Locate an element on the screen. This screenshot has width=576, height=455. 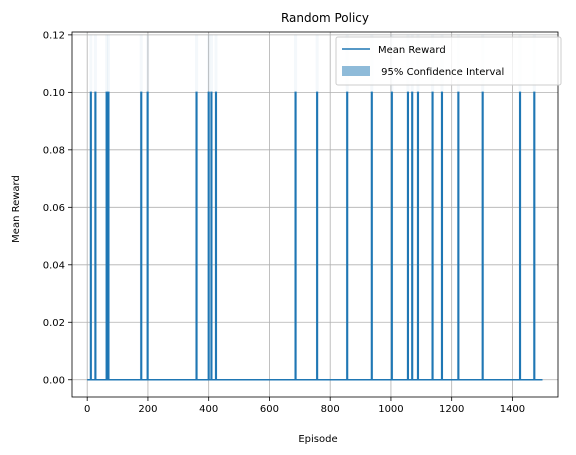
legend-box is located at coordinates (448, 61).